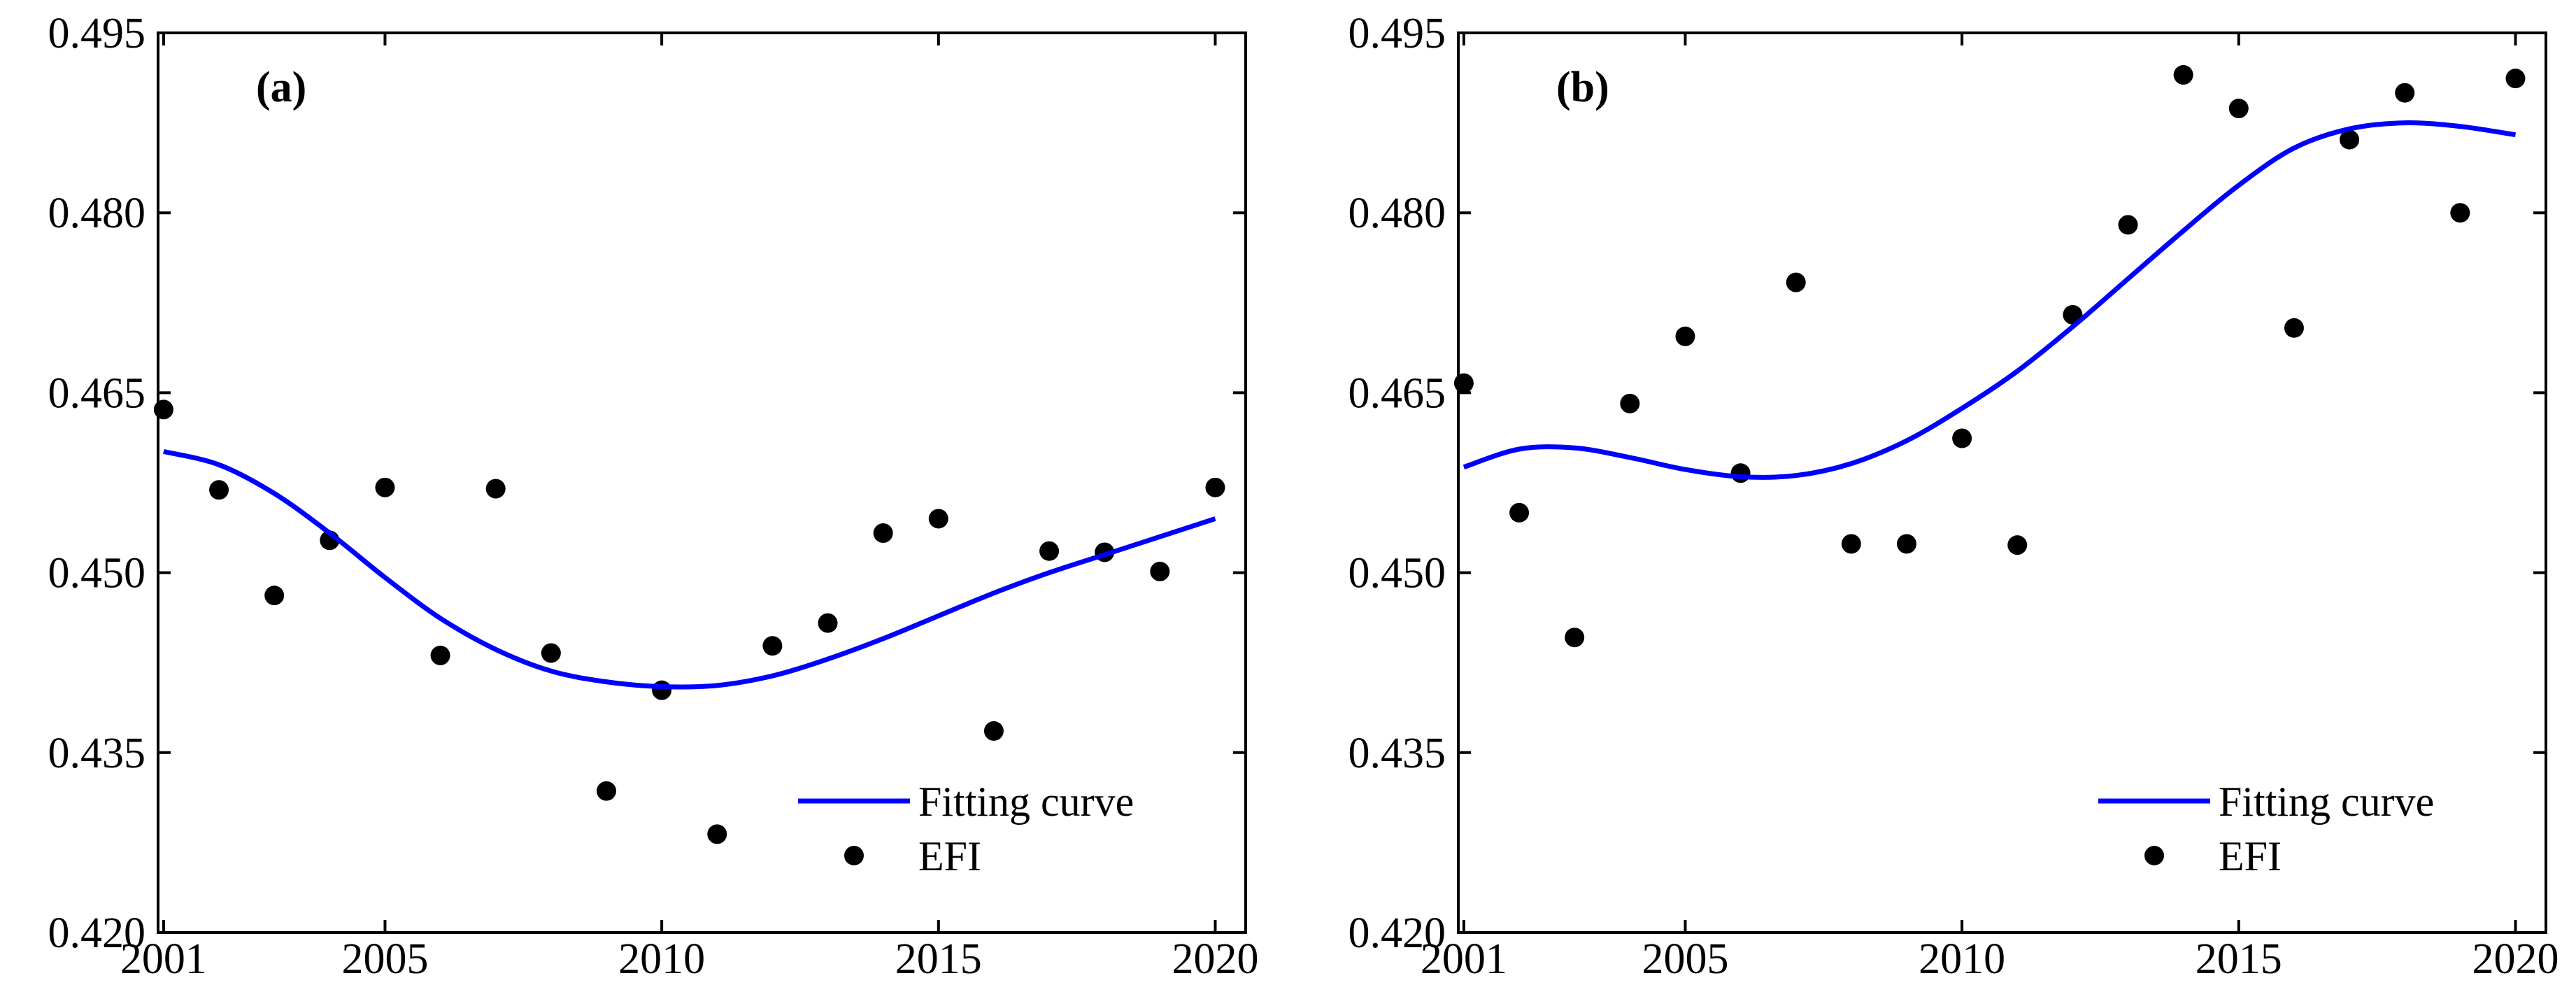 The width and height of the screenshot is (2576, 999). I want to click on panel-label: (a), so click(281, 87).